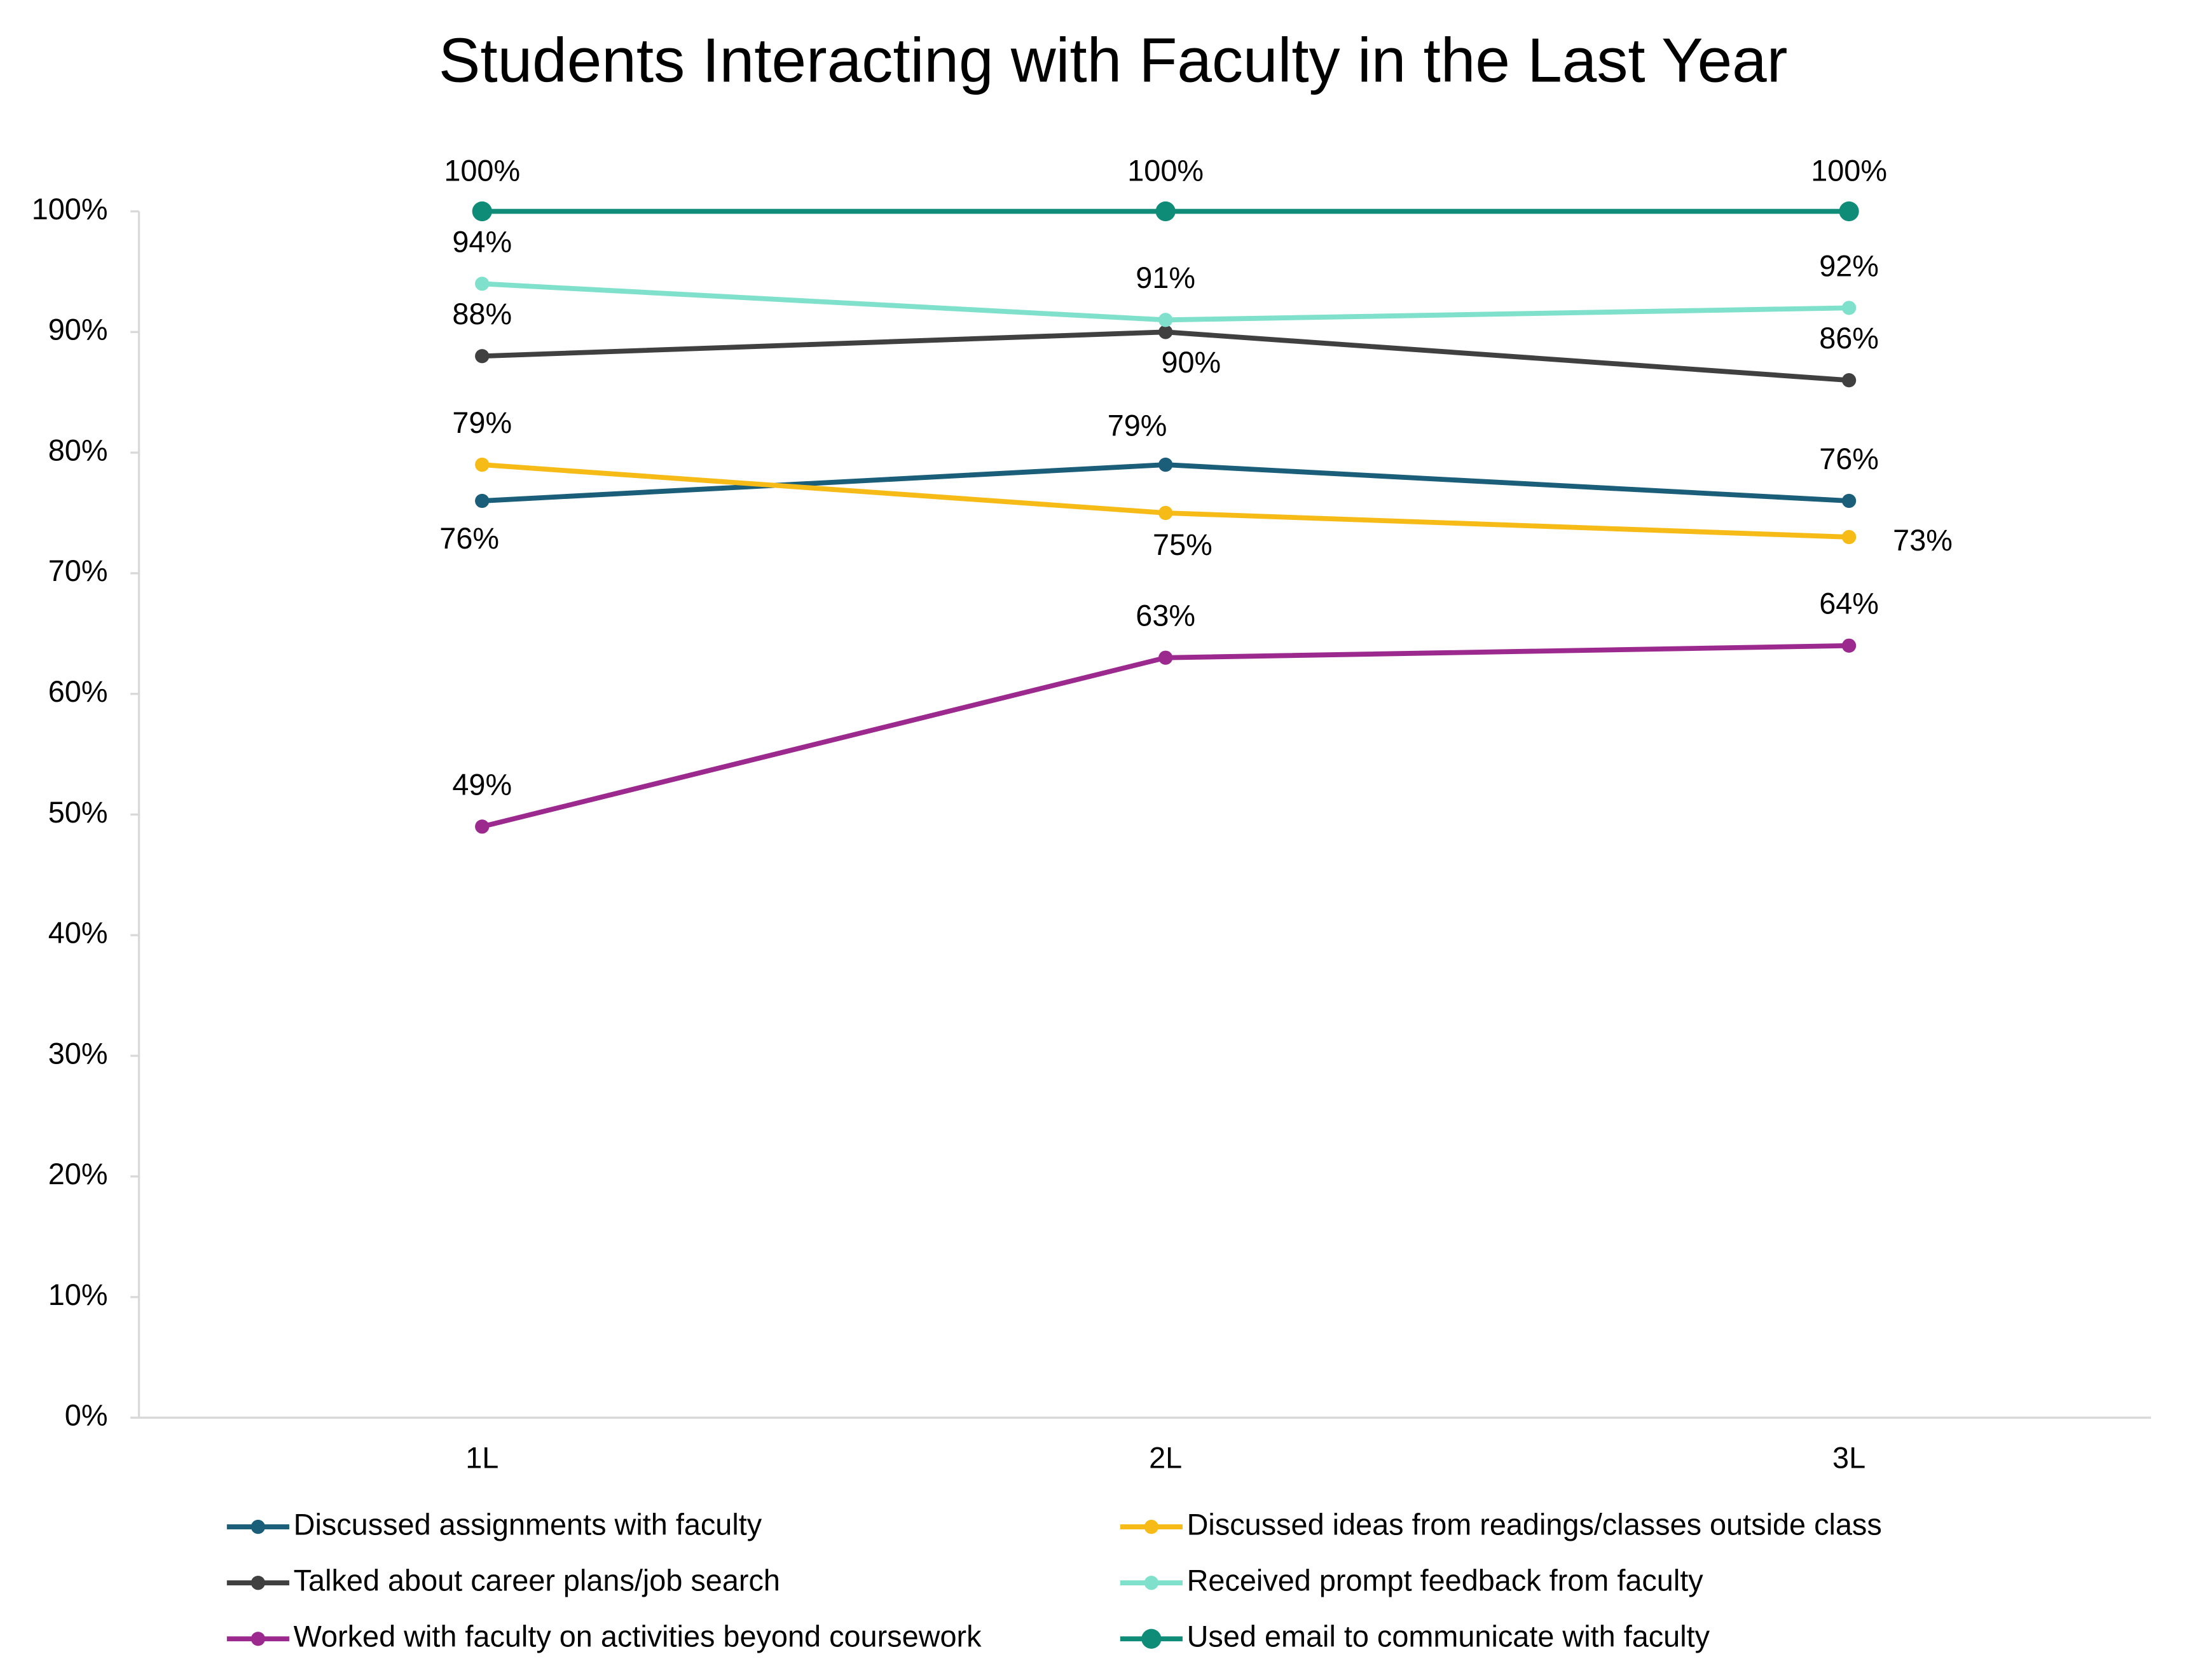  Describe the element at coordinates (1182, 544) in the screenshot. I see `value-label: 75%` at that location.